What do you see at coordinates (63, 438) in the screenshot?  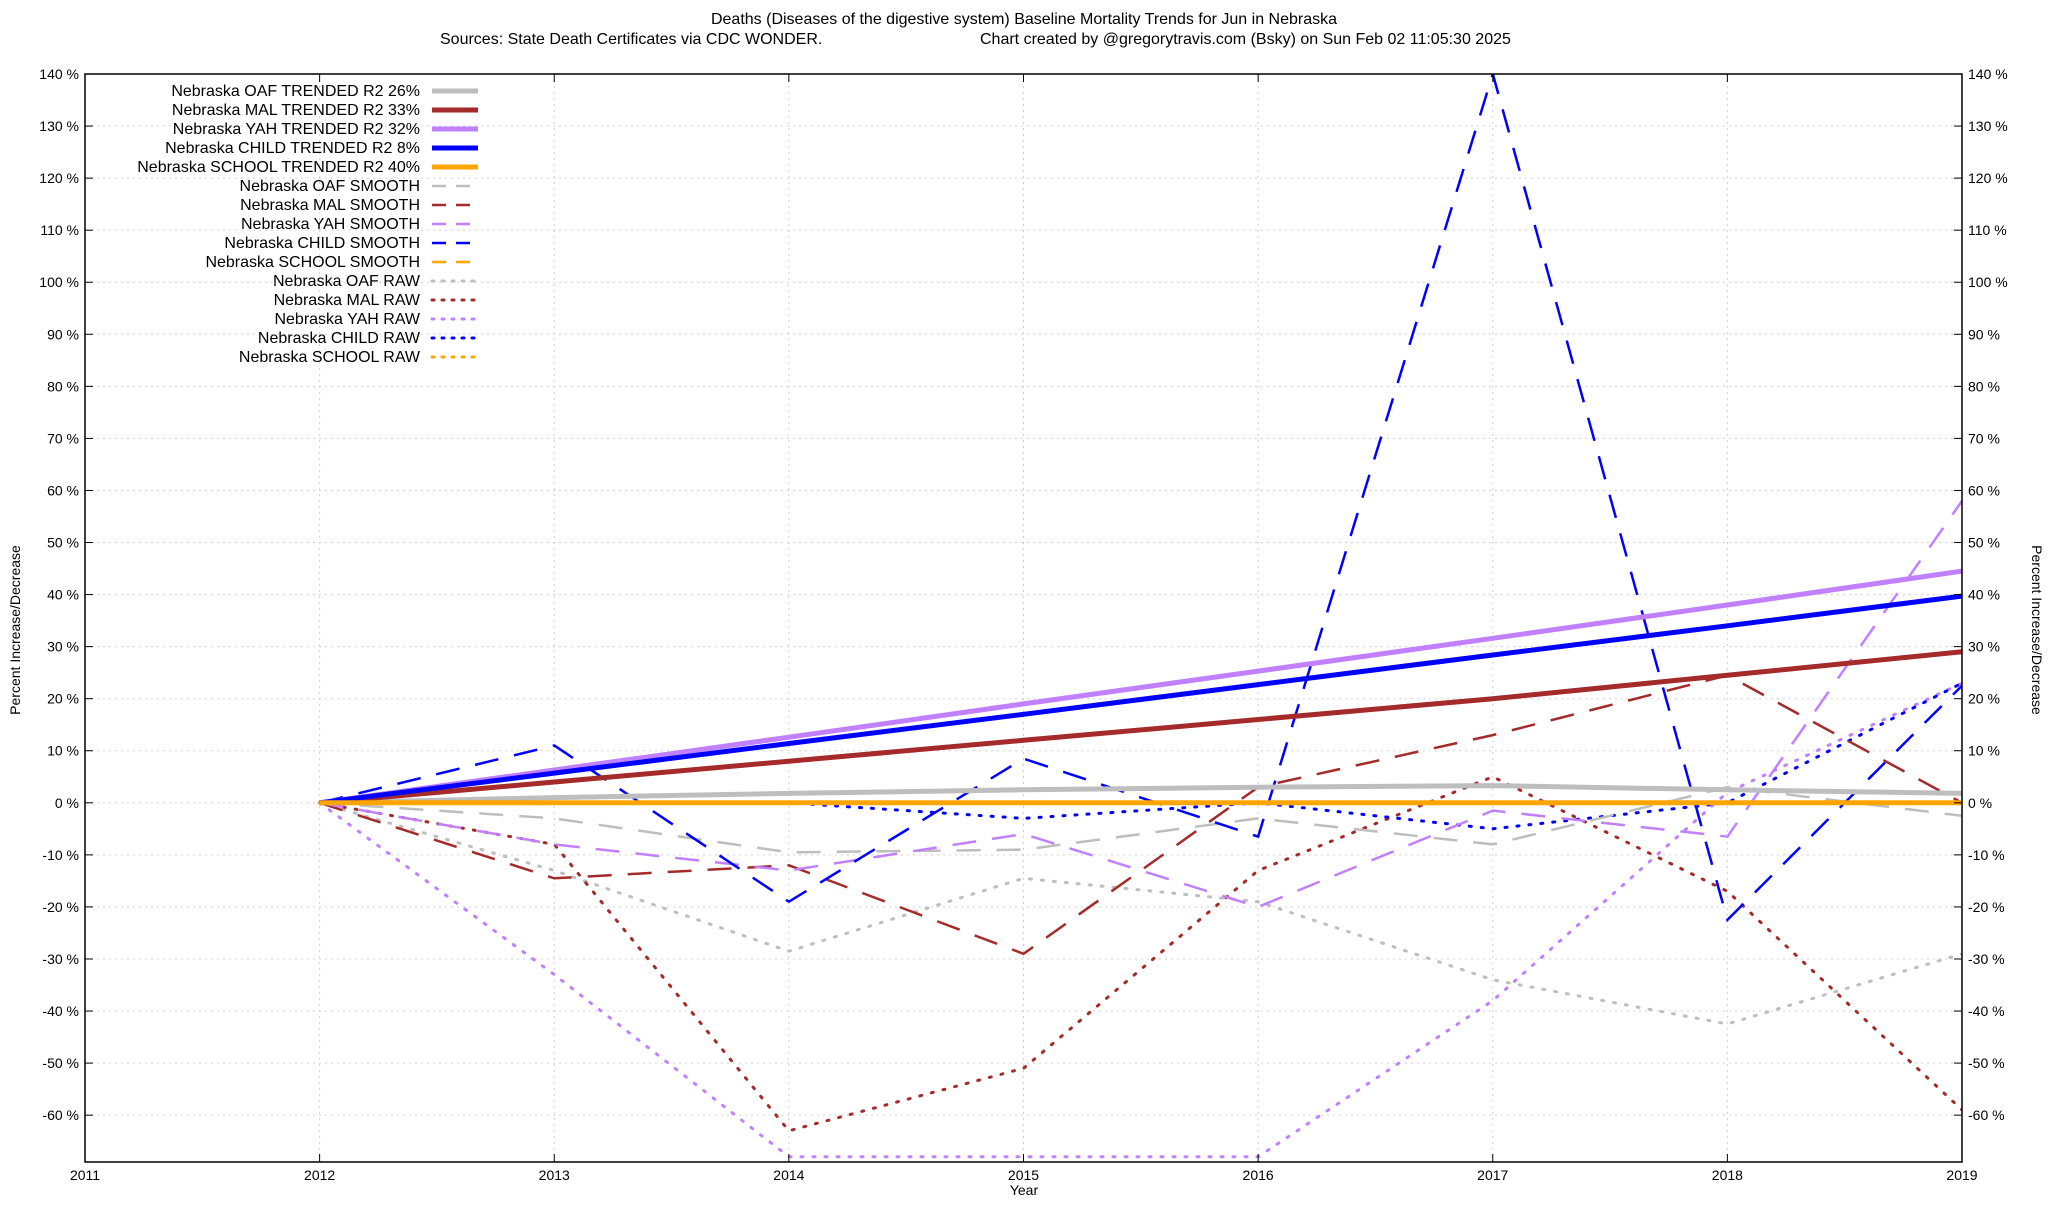 I see `y-tick-label-left: 70 %` at bounding box center [63, 438].